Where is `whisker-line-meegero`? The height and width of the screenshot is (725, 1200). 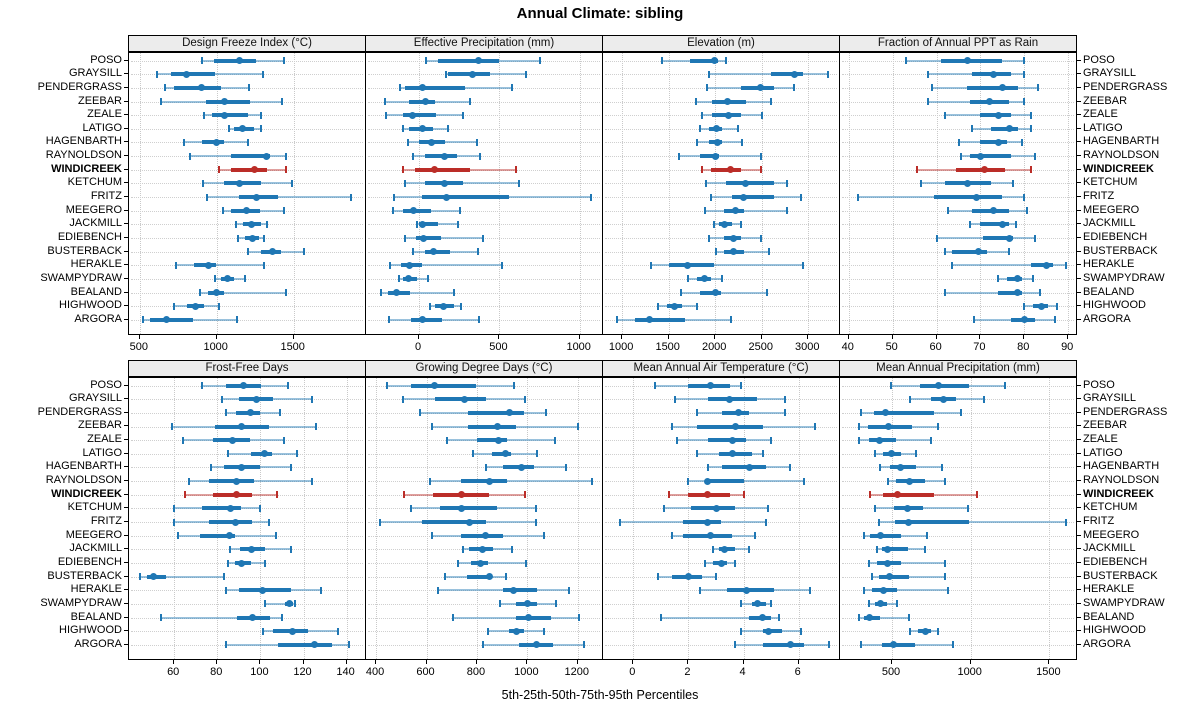 whisker-line-meegero is located at coordinates (745, 210).